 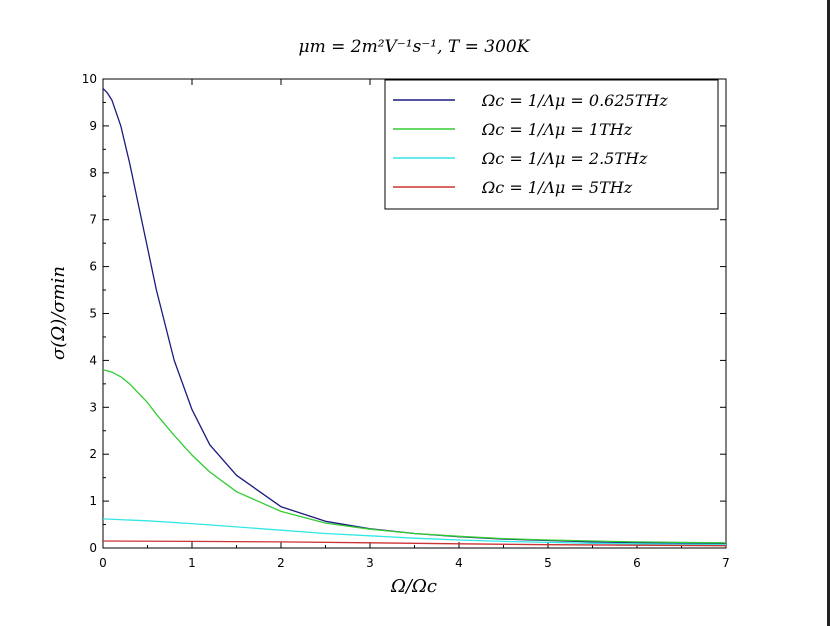 I want to click on chart-title: μm = 2m²V⁻¹s⁻¹, T = 300K, so click(x=415, y=47).